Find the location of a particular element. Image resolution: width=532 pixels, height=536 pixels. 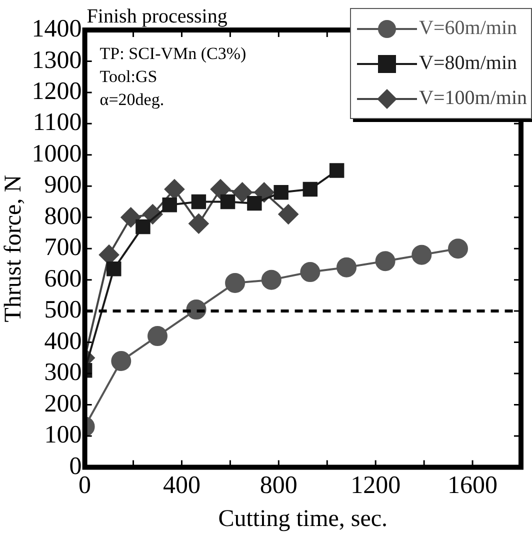

y-tick-label: 800 is located at coordinates (63, 216).